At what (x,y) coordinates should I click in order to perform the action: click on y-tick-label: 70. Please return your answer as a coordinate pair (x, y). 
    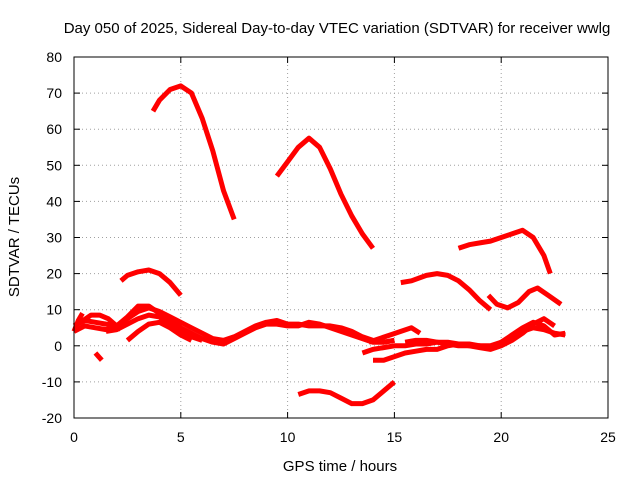
    Looking at the image, I should click on (54, 93).